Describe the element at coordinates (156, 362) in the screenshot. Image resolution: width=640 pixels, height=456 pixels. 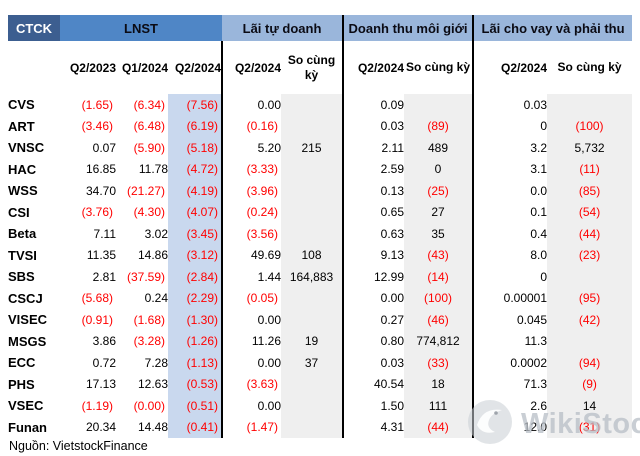
I see `cell: 7.28` at that location.